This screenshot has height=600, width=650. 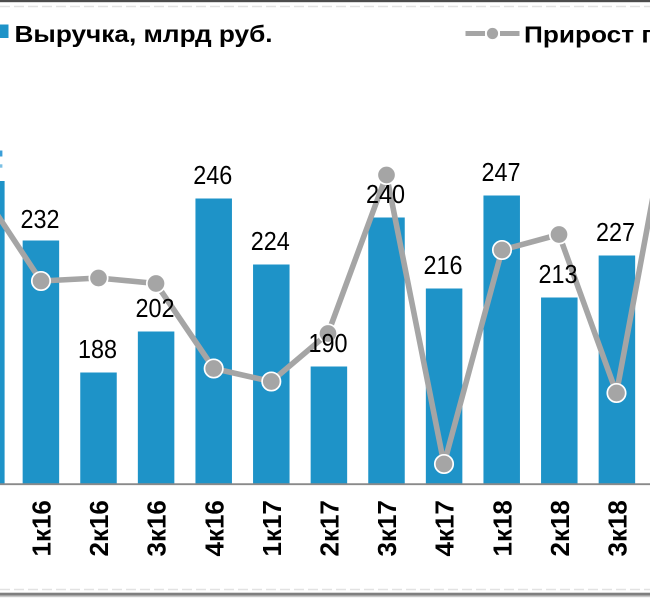 I want to click on svg-text: 232, so click(x=39, y=220).